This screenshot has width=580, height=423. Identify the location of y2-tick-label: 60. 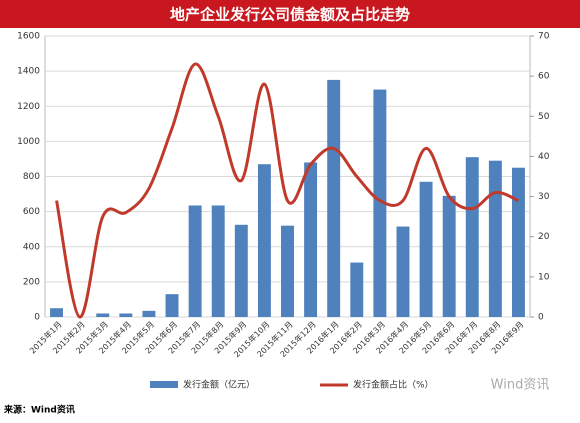
(544, 77).